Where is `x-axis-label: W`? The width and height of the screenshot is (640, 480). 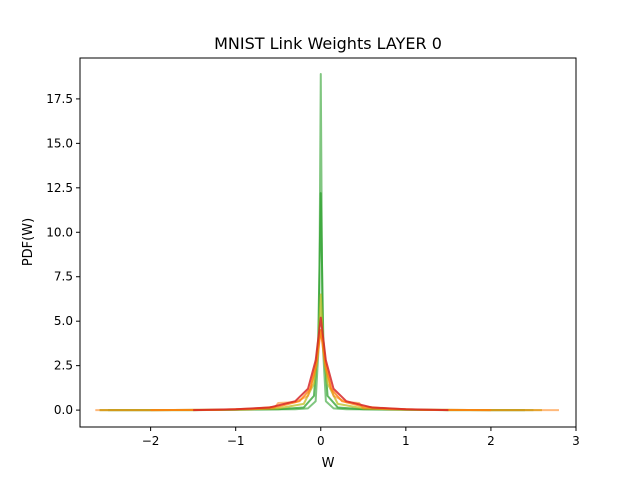 x-axis-label: W is located at coordinates (328, 463).